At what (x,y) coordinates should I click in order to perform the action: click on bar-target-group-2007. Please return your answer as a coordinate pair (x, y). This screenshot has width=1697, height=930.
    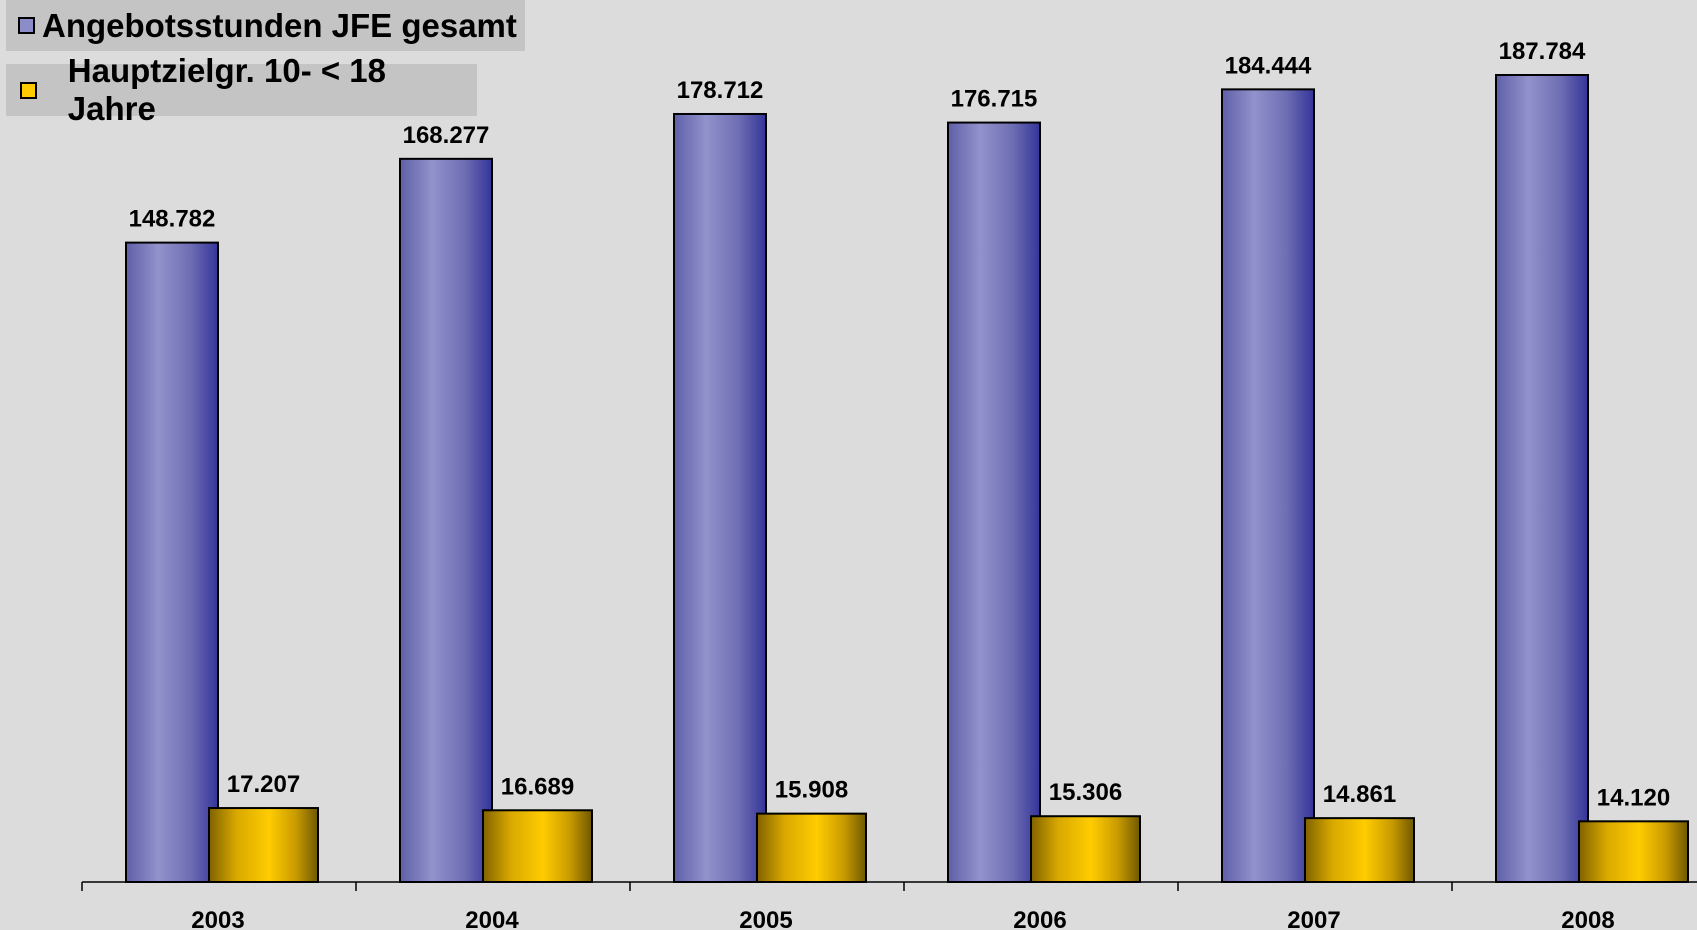
    Looking at the image, I should click on (1359, 850).